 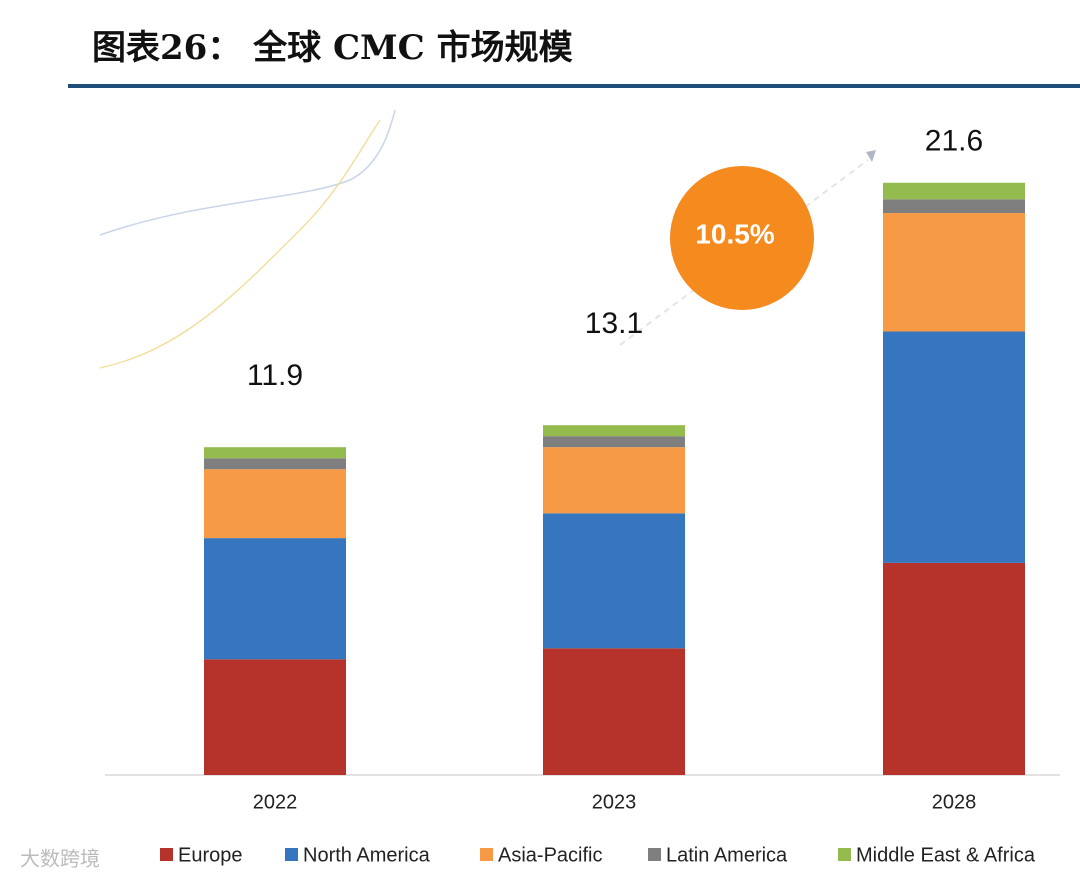 What do you see at coordinates (275, 802) in the screenshot?
I see `x-tick-label: 2022` at bounding box center [275, 802].